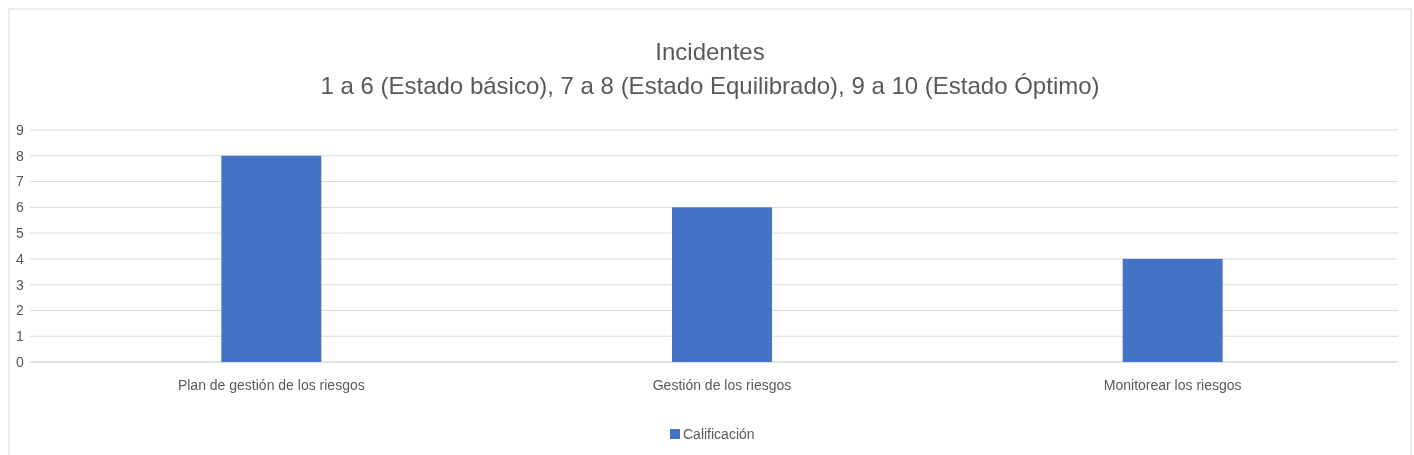 The height and width of the screenshot is (455, 1414). I want to click on y-tick-label: 1, so click(20, 336).